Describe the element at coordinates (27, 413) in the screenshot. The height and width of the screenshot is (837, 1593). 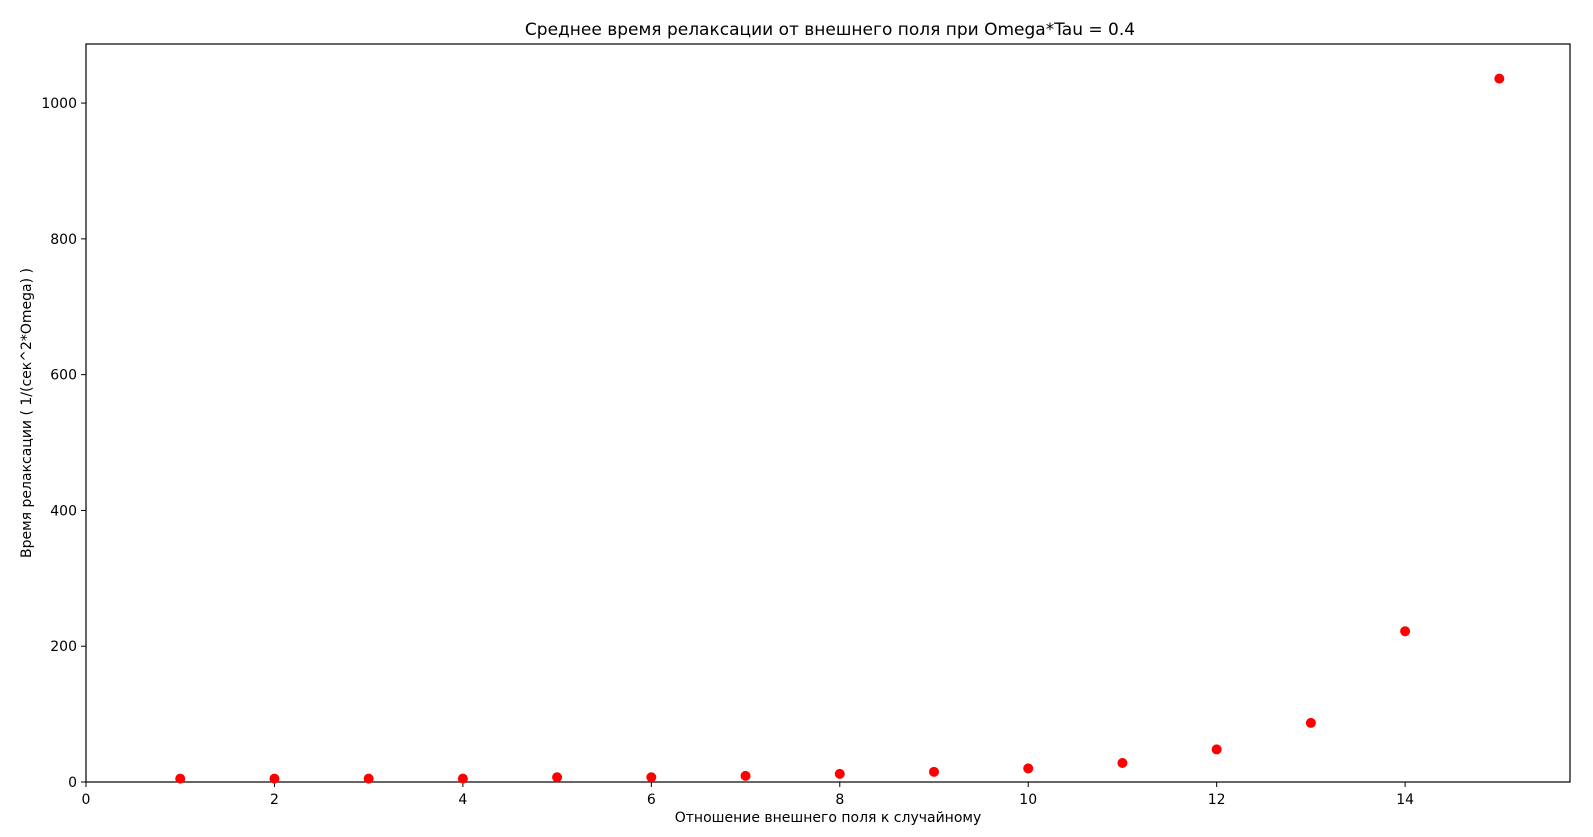
I see `y-axis-label: Время релаксации ( 1/(сек^2*Omega) )` at that location.